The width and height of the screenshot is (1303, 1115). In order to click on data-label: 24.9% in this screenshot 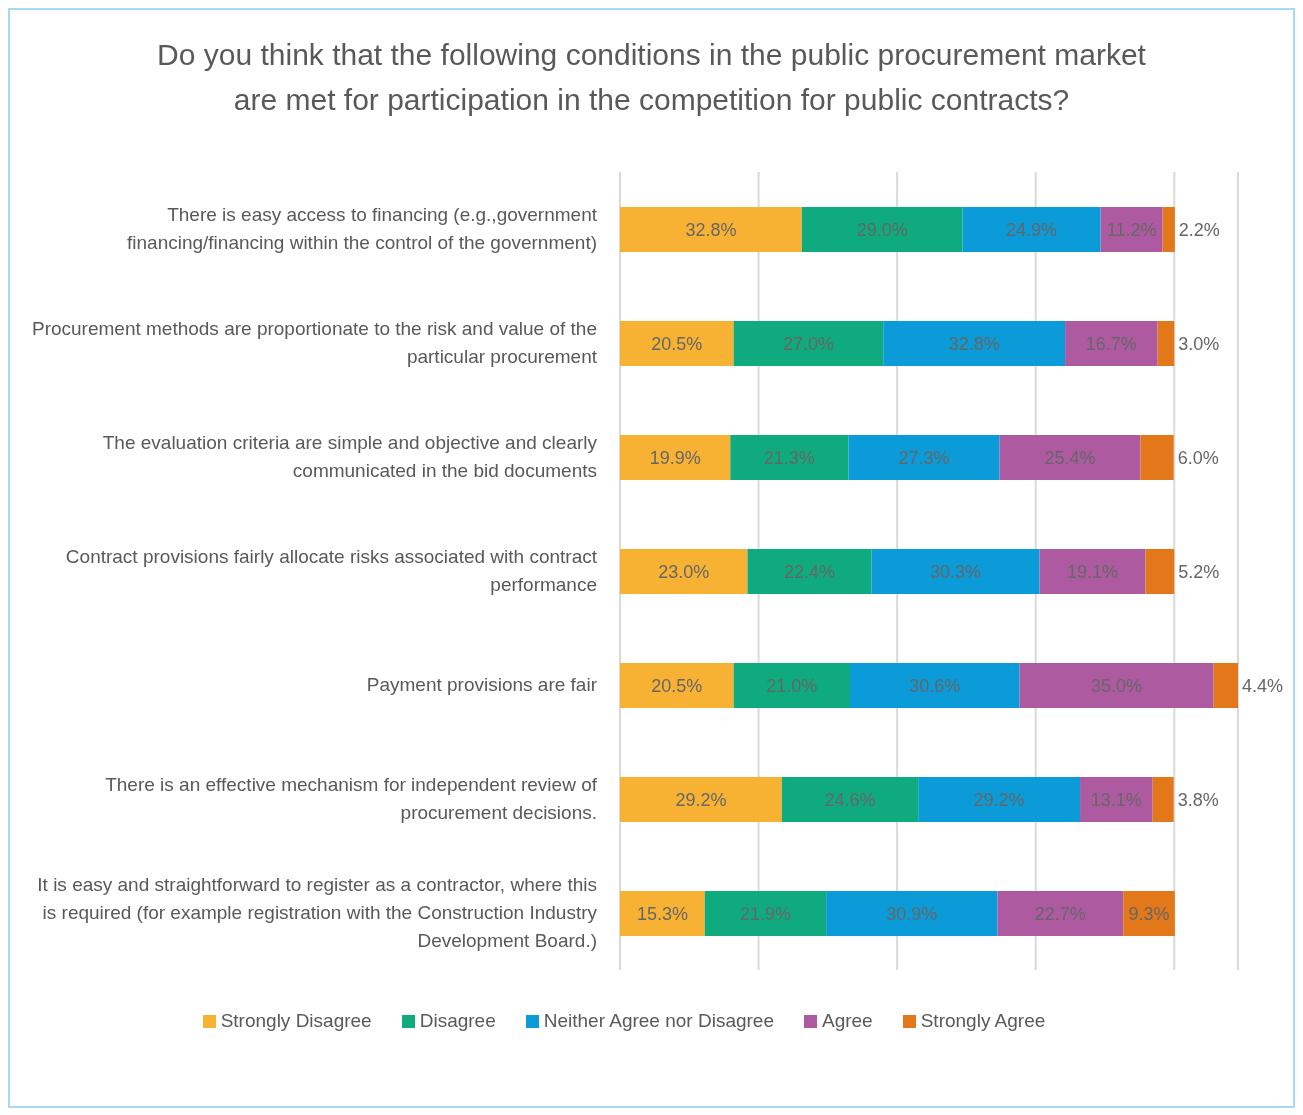, I will do `click(1032, 229)`.